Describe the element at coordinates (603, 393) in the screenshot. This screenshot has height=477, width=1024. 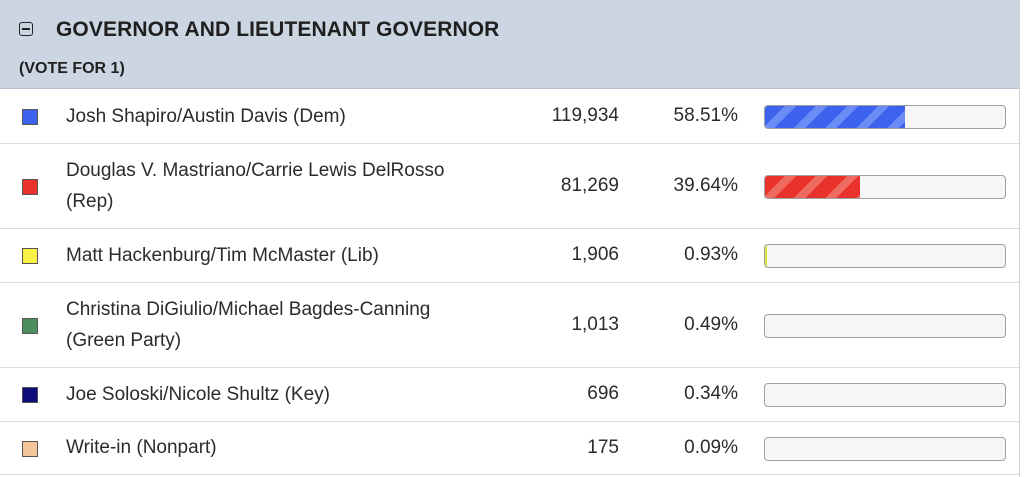
I see `vote-count: 696` at that location.